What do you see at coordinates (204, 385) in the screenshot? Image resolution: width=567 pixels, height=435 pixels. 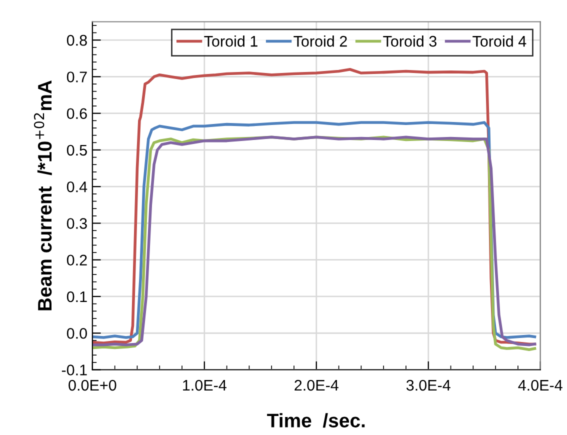 I see `x-tick-label: 1.0E-4` at bounding box center [204, 385].